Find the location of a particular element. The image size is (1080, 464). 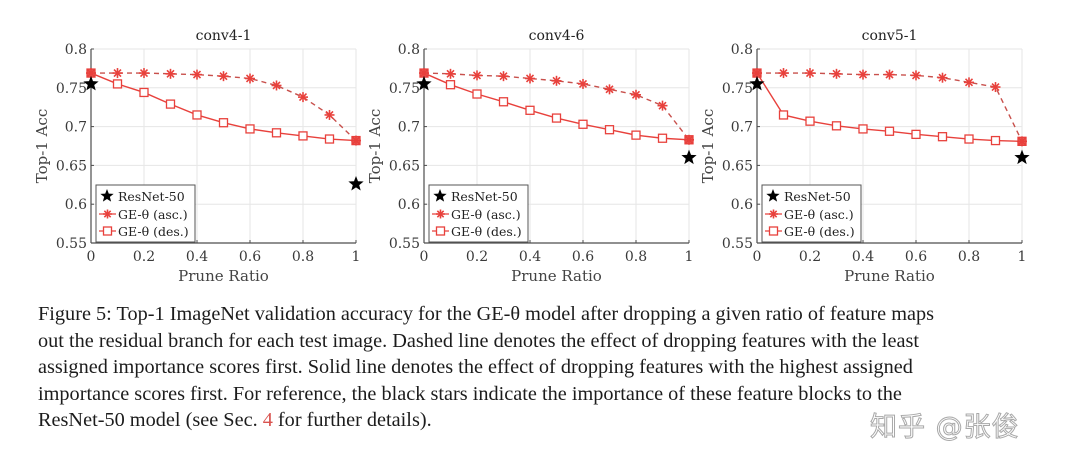

caption-line-5-end: for further details). is located at coordinates (352, 420).